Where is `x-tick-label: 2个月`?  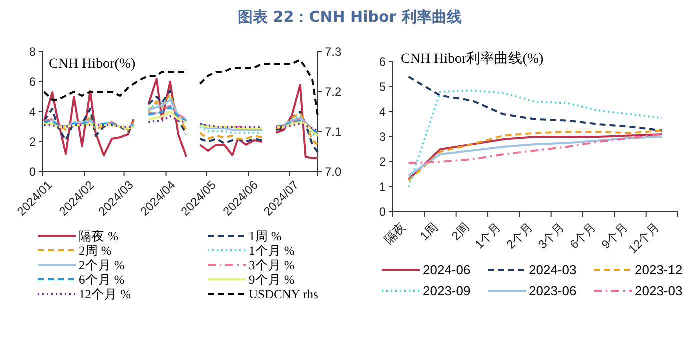 x-tick-label: 2个月 is located at coordinates (520, 236).